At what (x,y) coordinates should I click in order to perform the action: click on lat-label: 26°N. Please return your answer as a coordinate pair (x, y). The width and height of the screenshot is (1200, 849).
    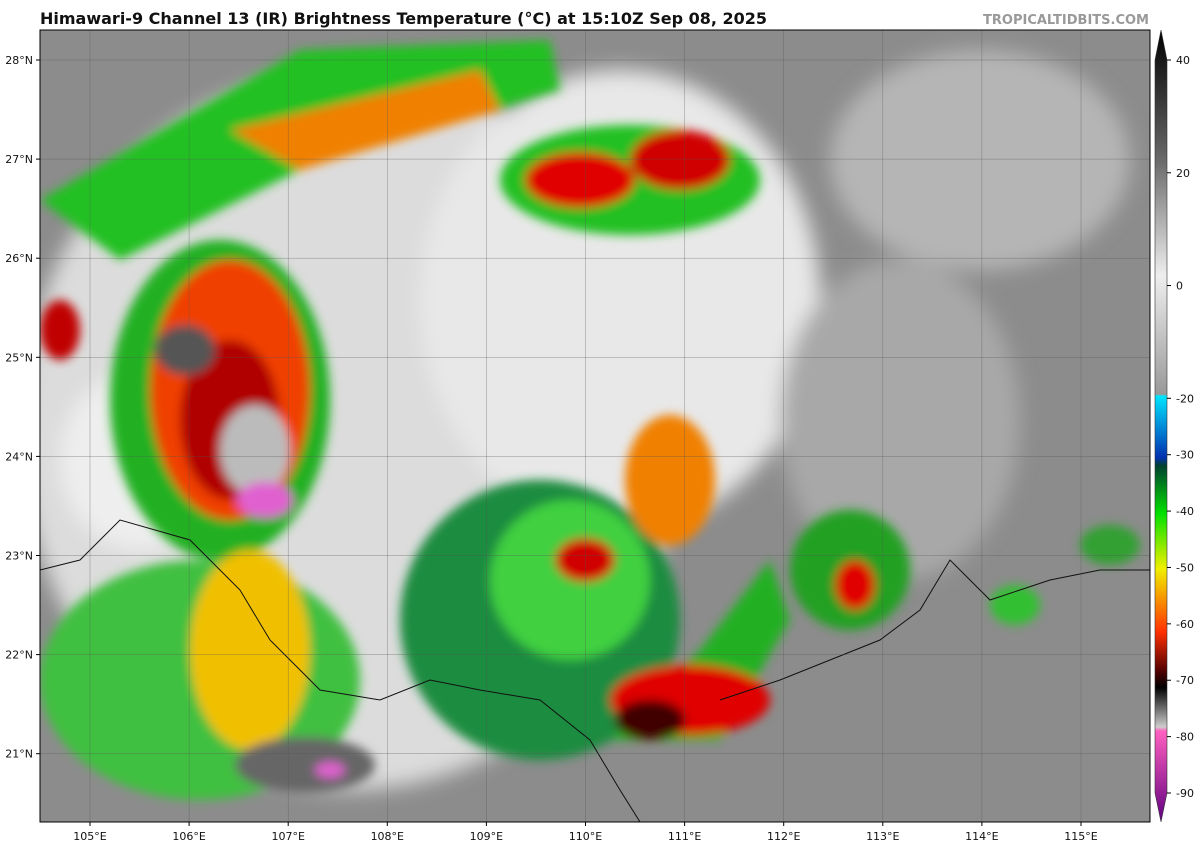
    Looking at the image, I should click on (19, 258).